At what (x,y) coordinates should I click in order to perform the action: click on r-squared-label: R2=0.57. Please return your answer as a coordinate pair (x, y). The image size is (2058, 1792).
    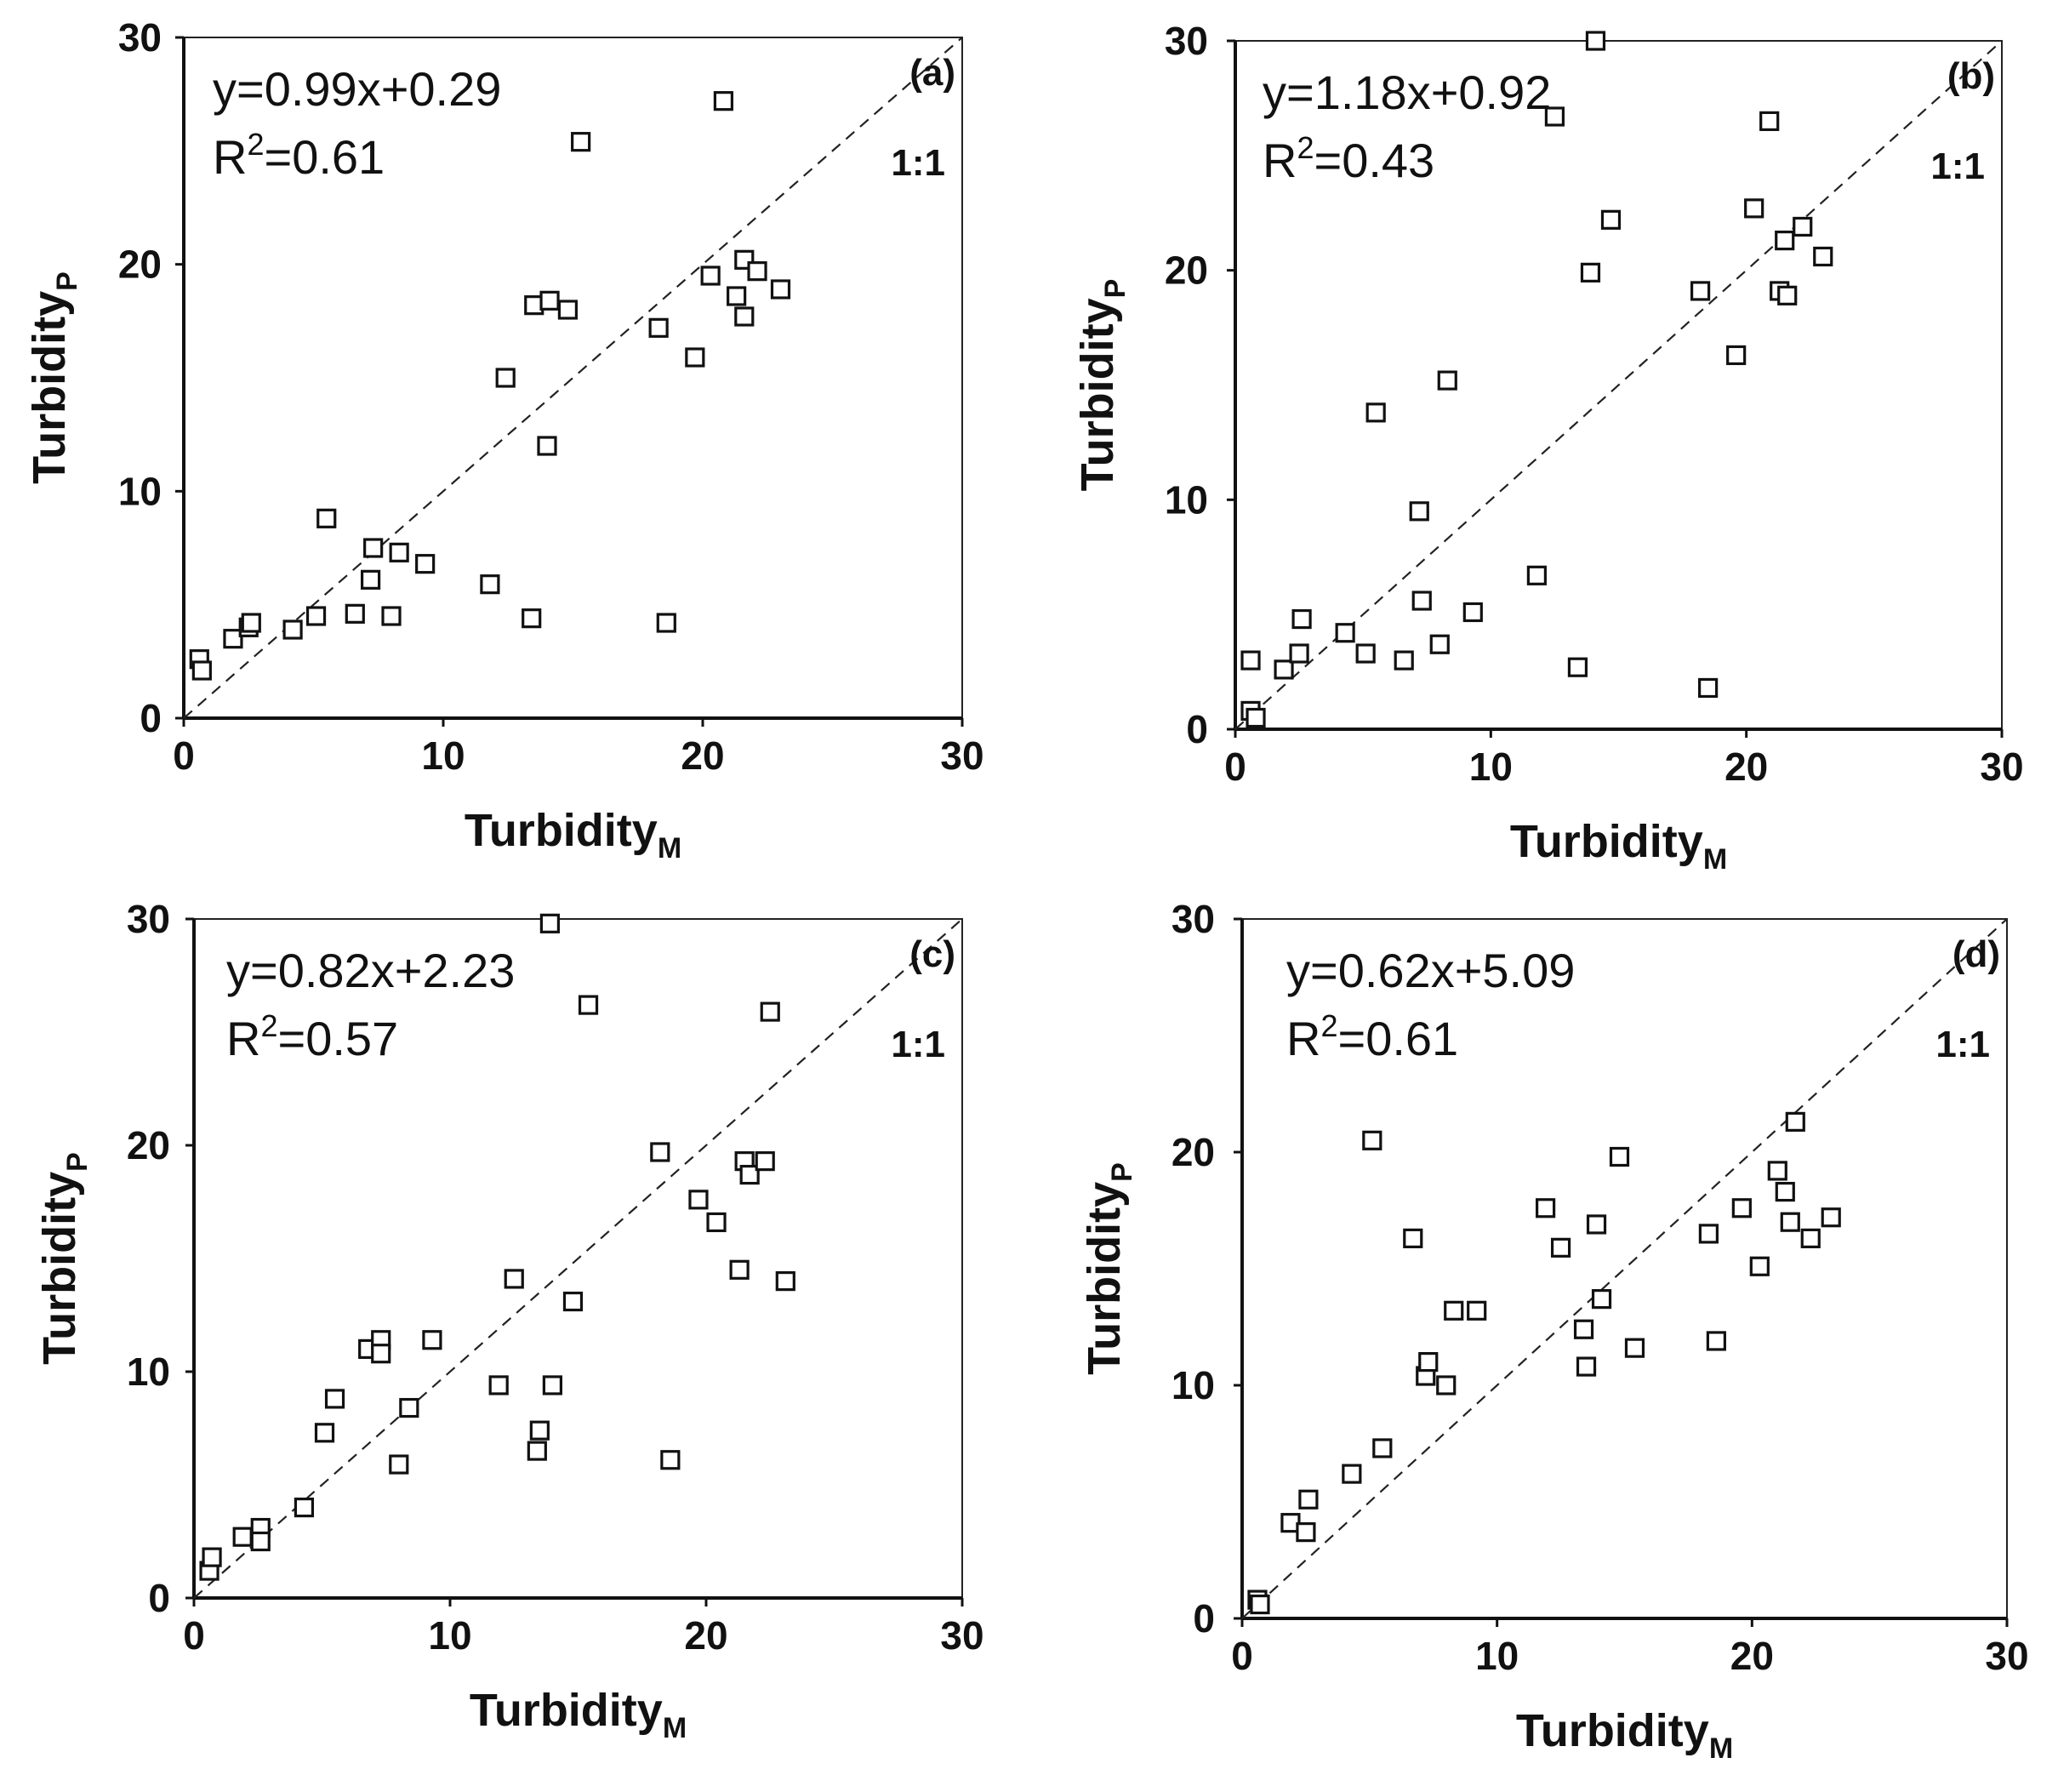
    Looking at the image, I should click on (312, 1036).